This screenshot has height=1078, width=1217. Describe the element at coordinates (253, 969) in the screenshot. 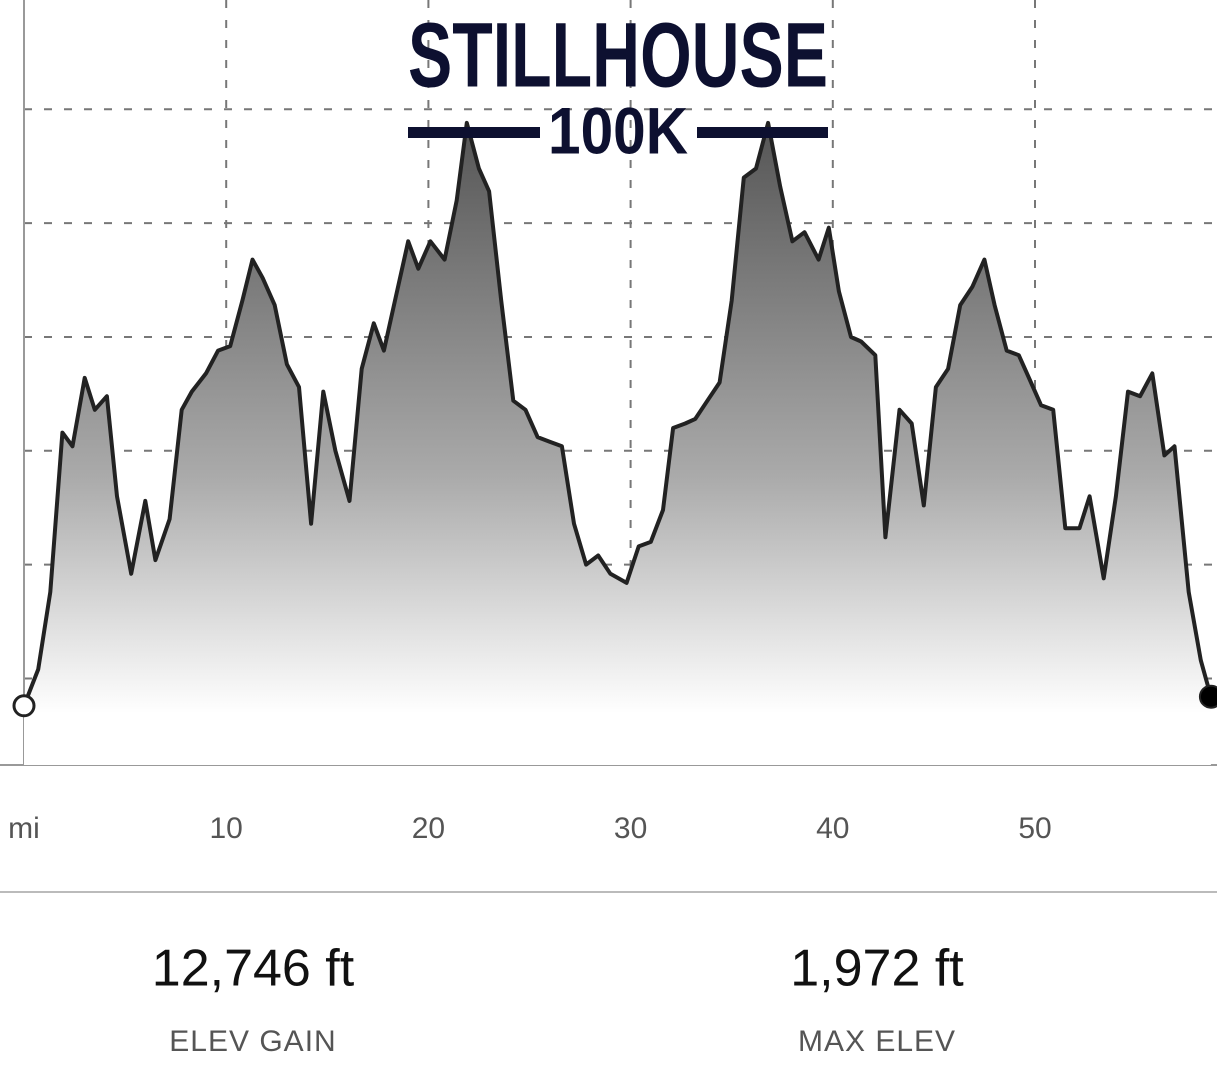

I see `stat-value: 12,746 ft` at that location.